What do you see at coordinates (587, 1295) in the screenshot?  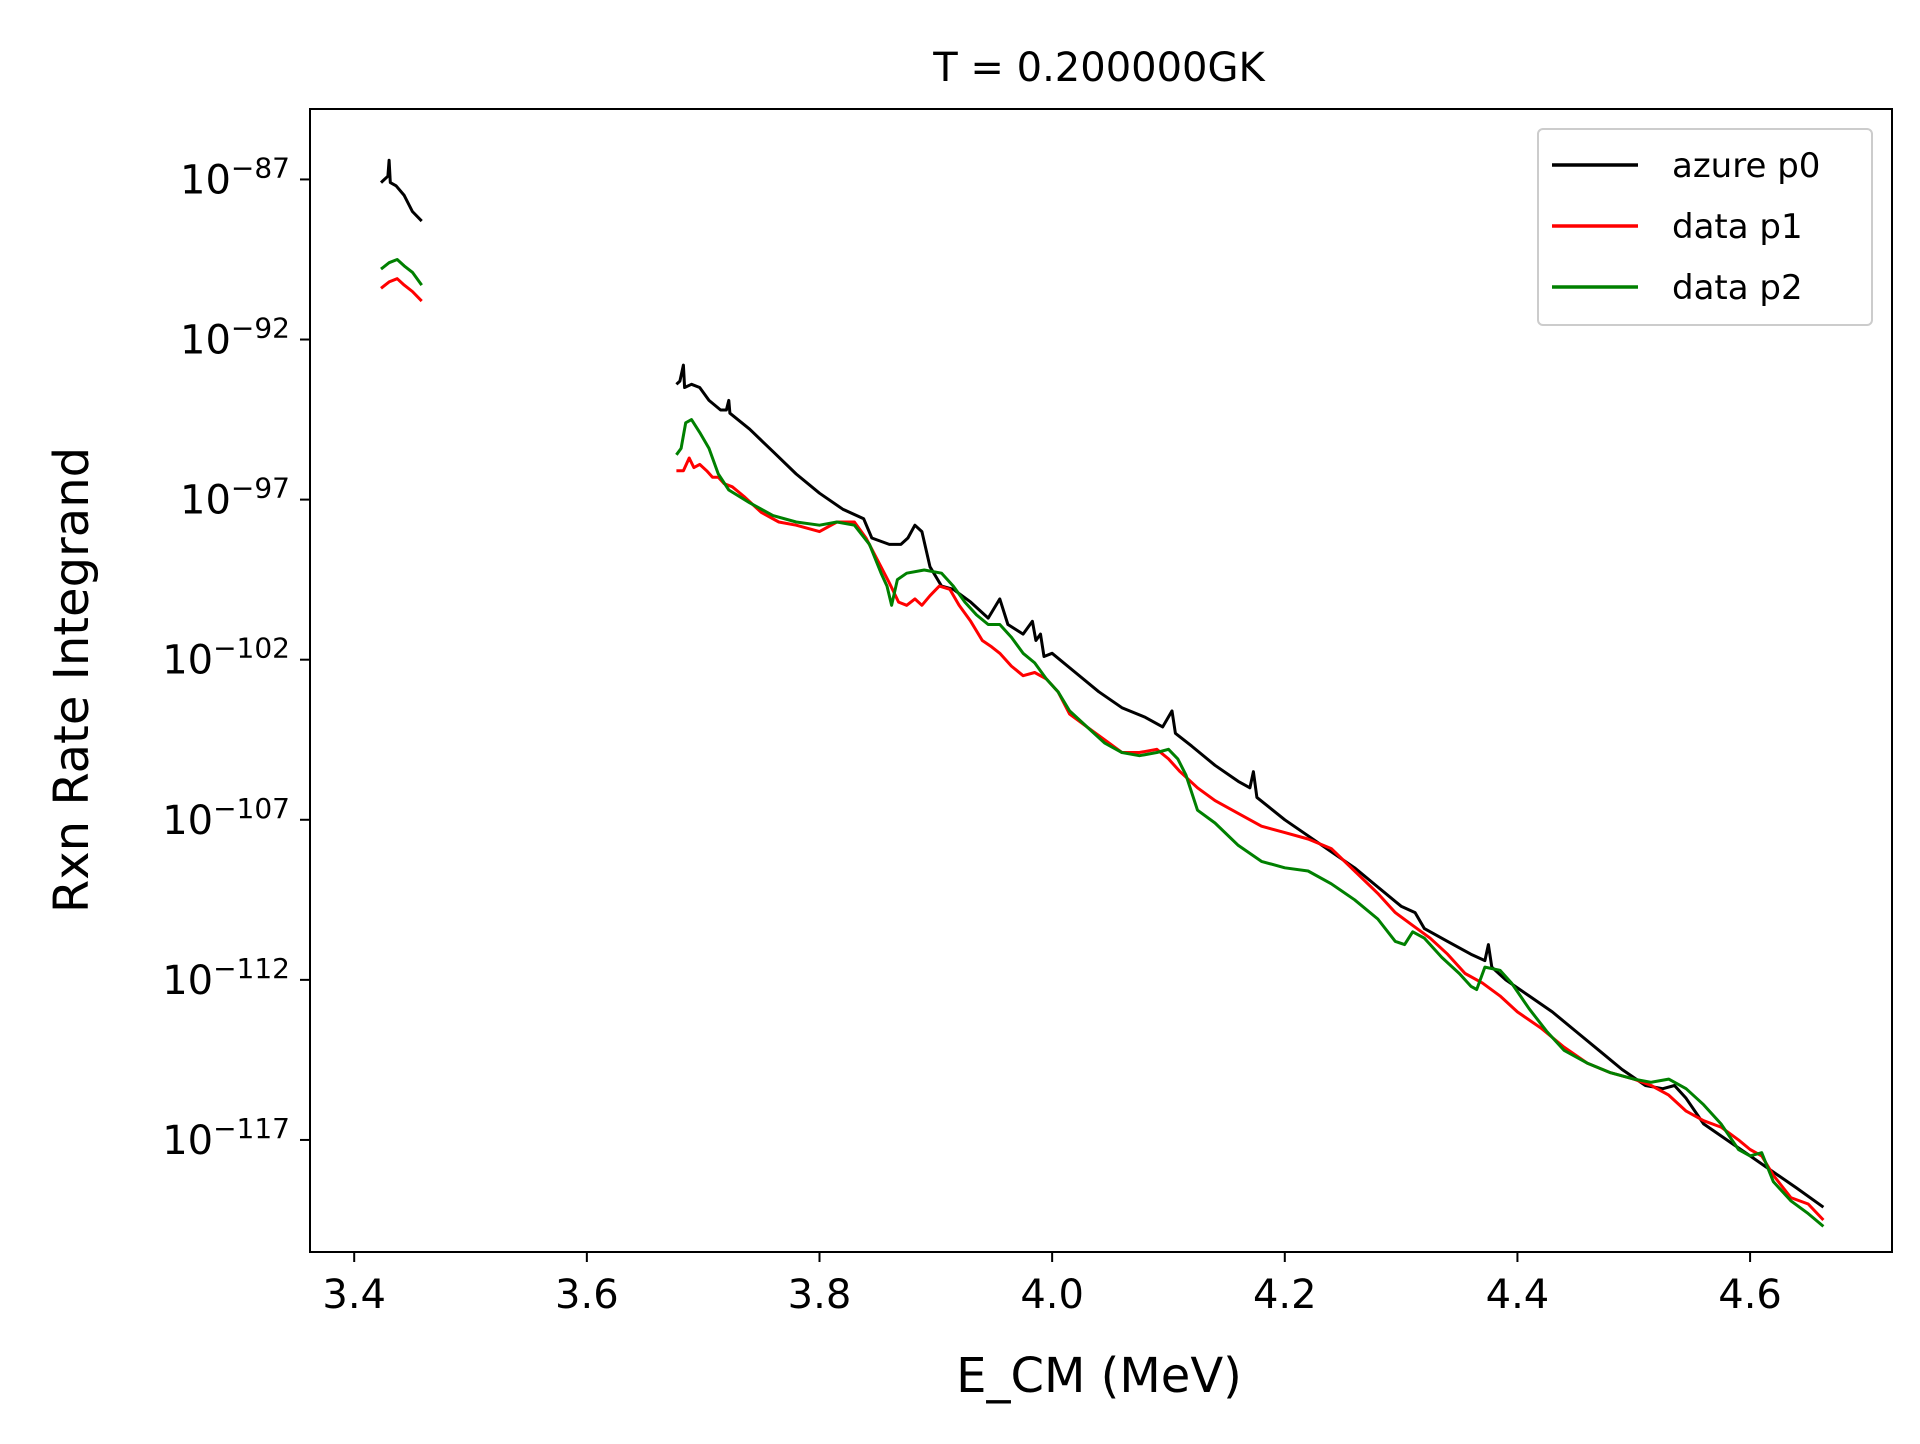 I see `x-tick-label: 3.6` at bounding box center [587, 1295].